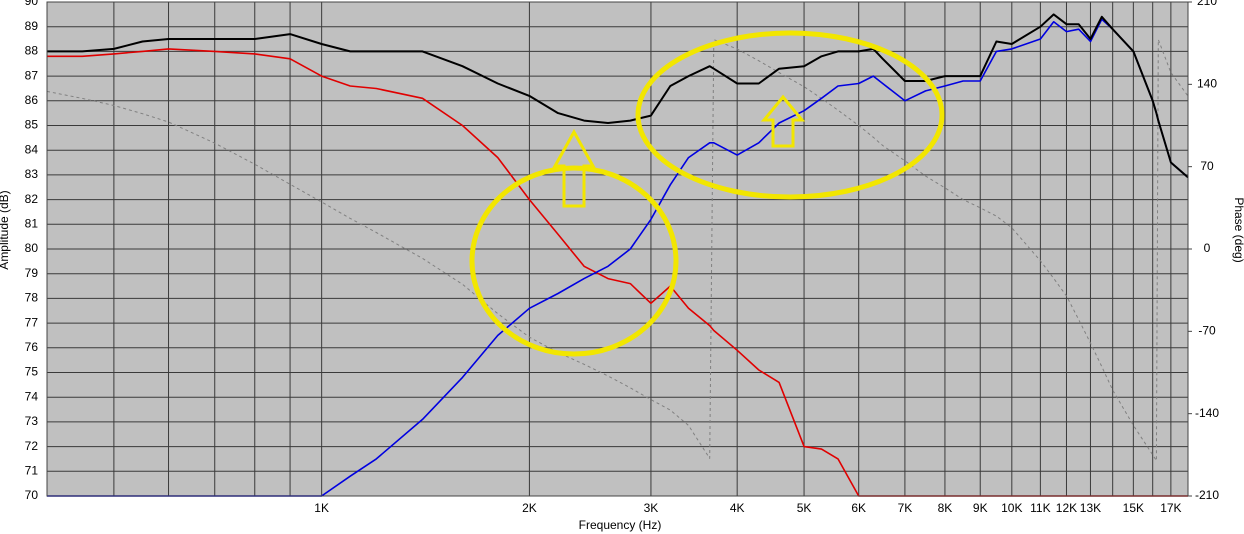  I want to click on y-tick-label: 78, so click(32, 298).